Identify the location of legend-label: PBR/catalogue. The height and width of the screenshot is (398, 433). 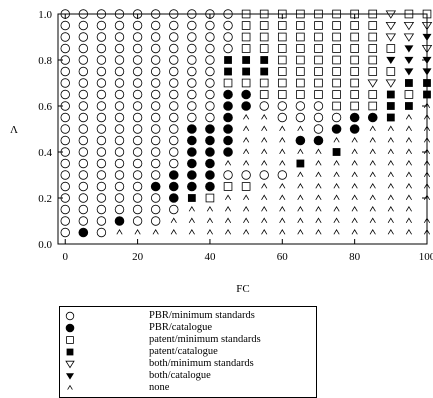
(180, 327).